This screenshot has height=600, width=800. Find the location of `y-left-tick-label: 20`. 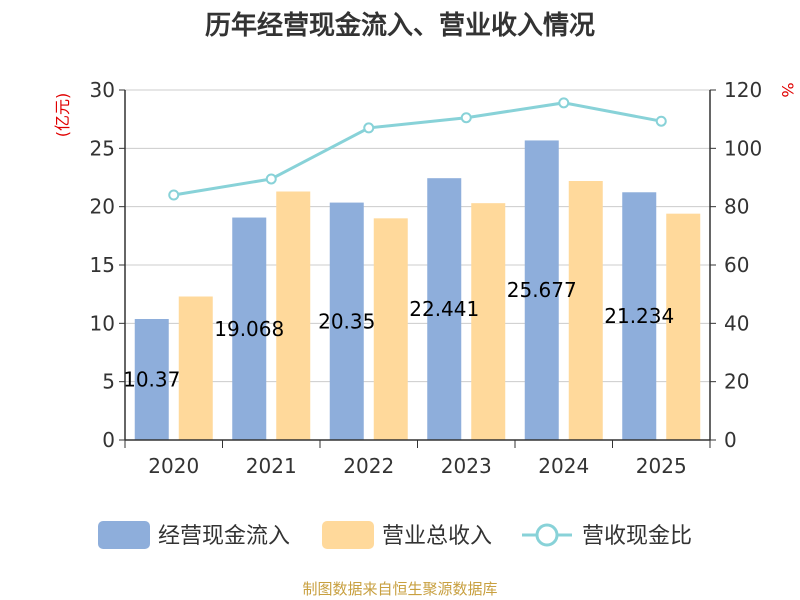

y-left-tick-label: 20 is located at coordinates (102, 207).